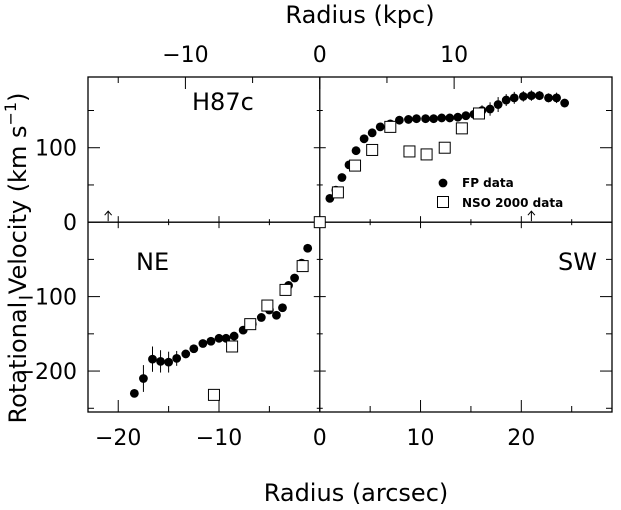  What do you see at coordinates (18, 97) in the screenshot?
I see `y-axis-label-close: )` at bounding box center [18, 97].